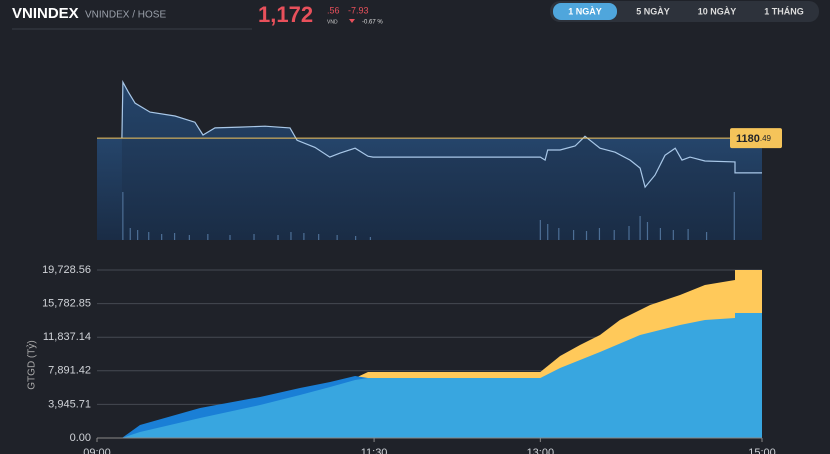  Describe the element at coordinates (766, 138) in the screenshot. I see `reference-decimal: .49` at that location.